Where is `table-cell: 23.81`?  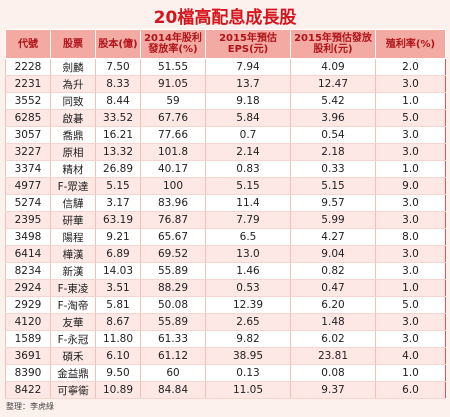
table-cell: 23.81 is located at coordinates (333, 356).